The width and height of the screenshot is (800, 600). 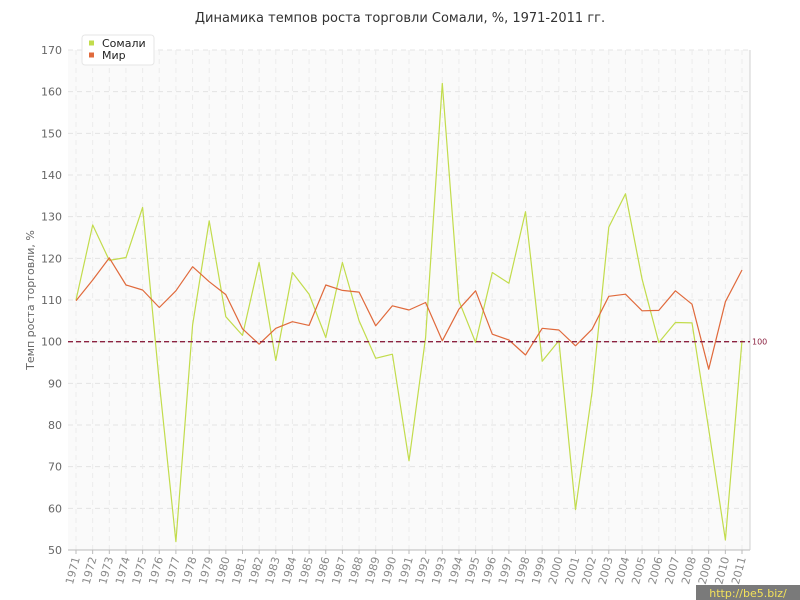 I want to click on watermark: http://be5.biz/, so click(x=748, y=592).